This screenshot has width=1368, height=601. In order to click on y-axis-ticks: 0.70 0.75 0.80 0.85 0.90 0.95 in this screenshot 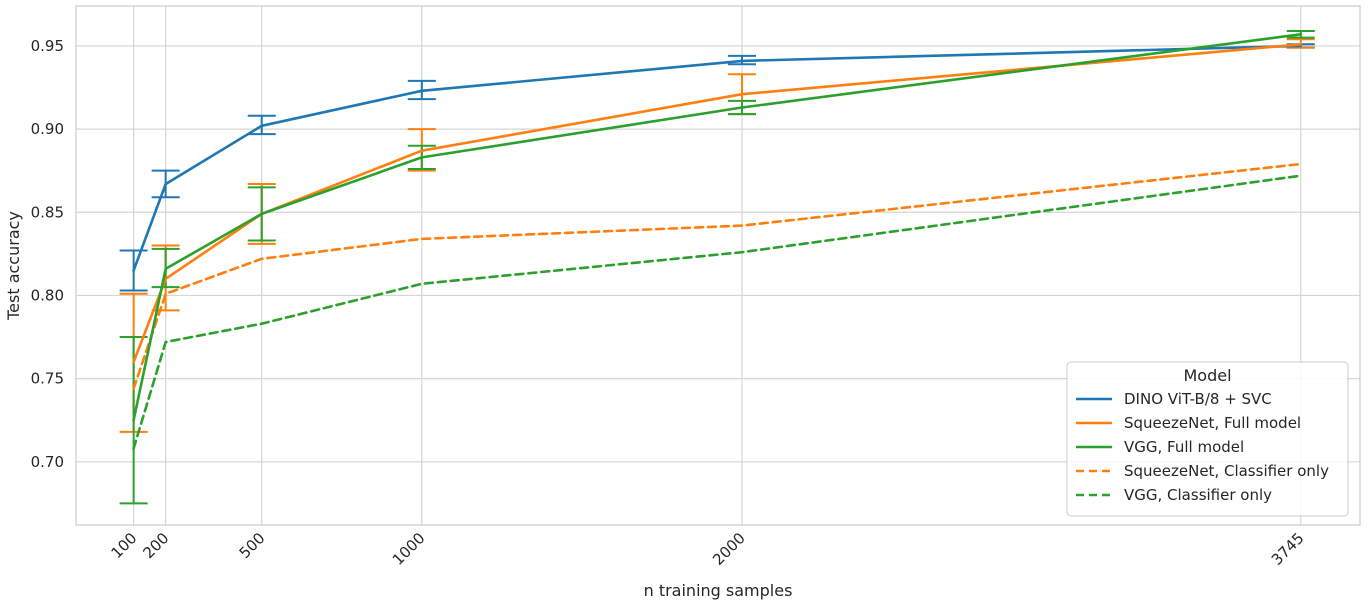, I will do `click(47, 254)`.